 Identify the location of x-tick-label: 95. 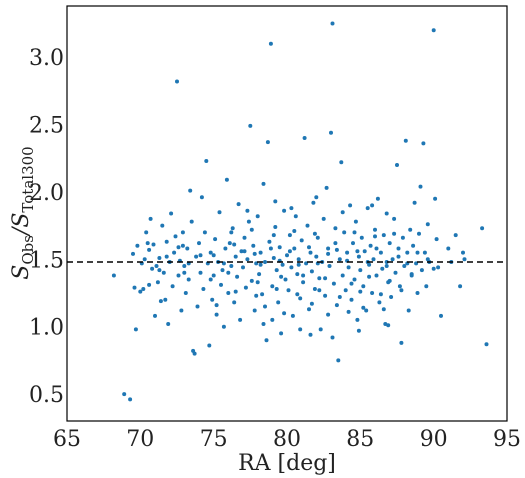
(507, 439).